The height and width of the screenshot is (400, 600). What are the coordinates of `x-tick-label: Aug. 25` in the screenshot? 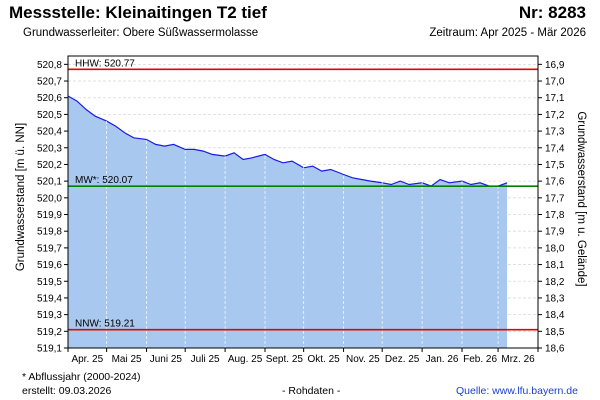 It's located at (245, 359).